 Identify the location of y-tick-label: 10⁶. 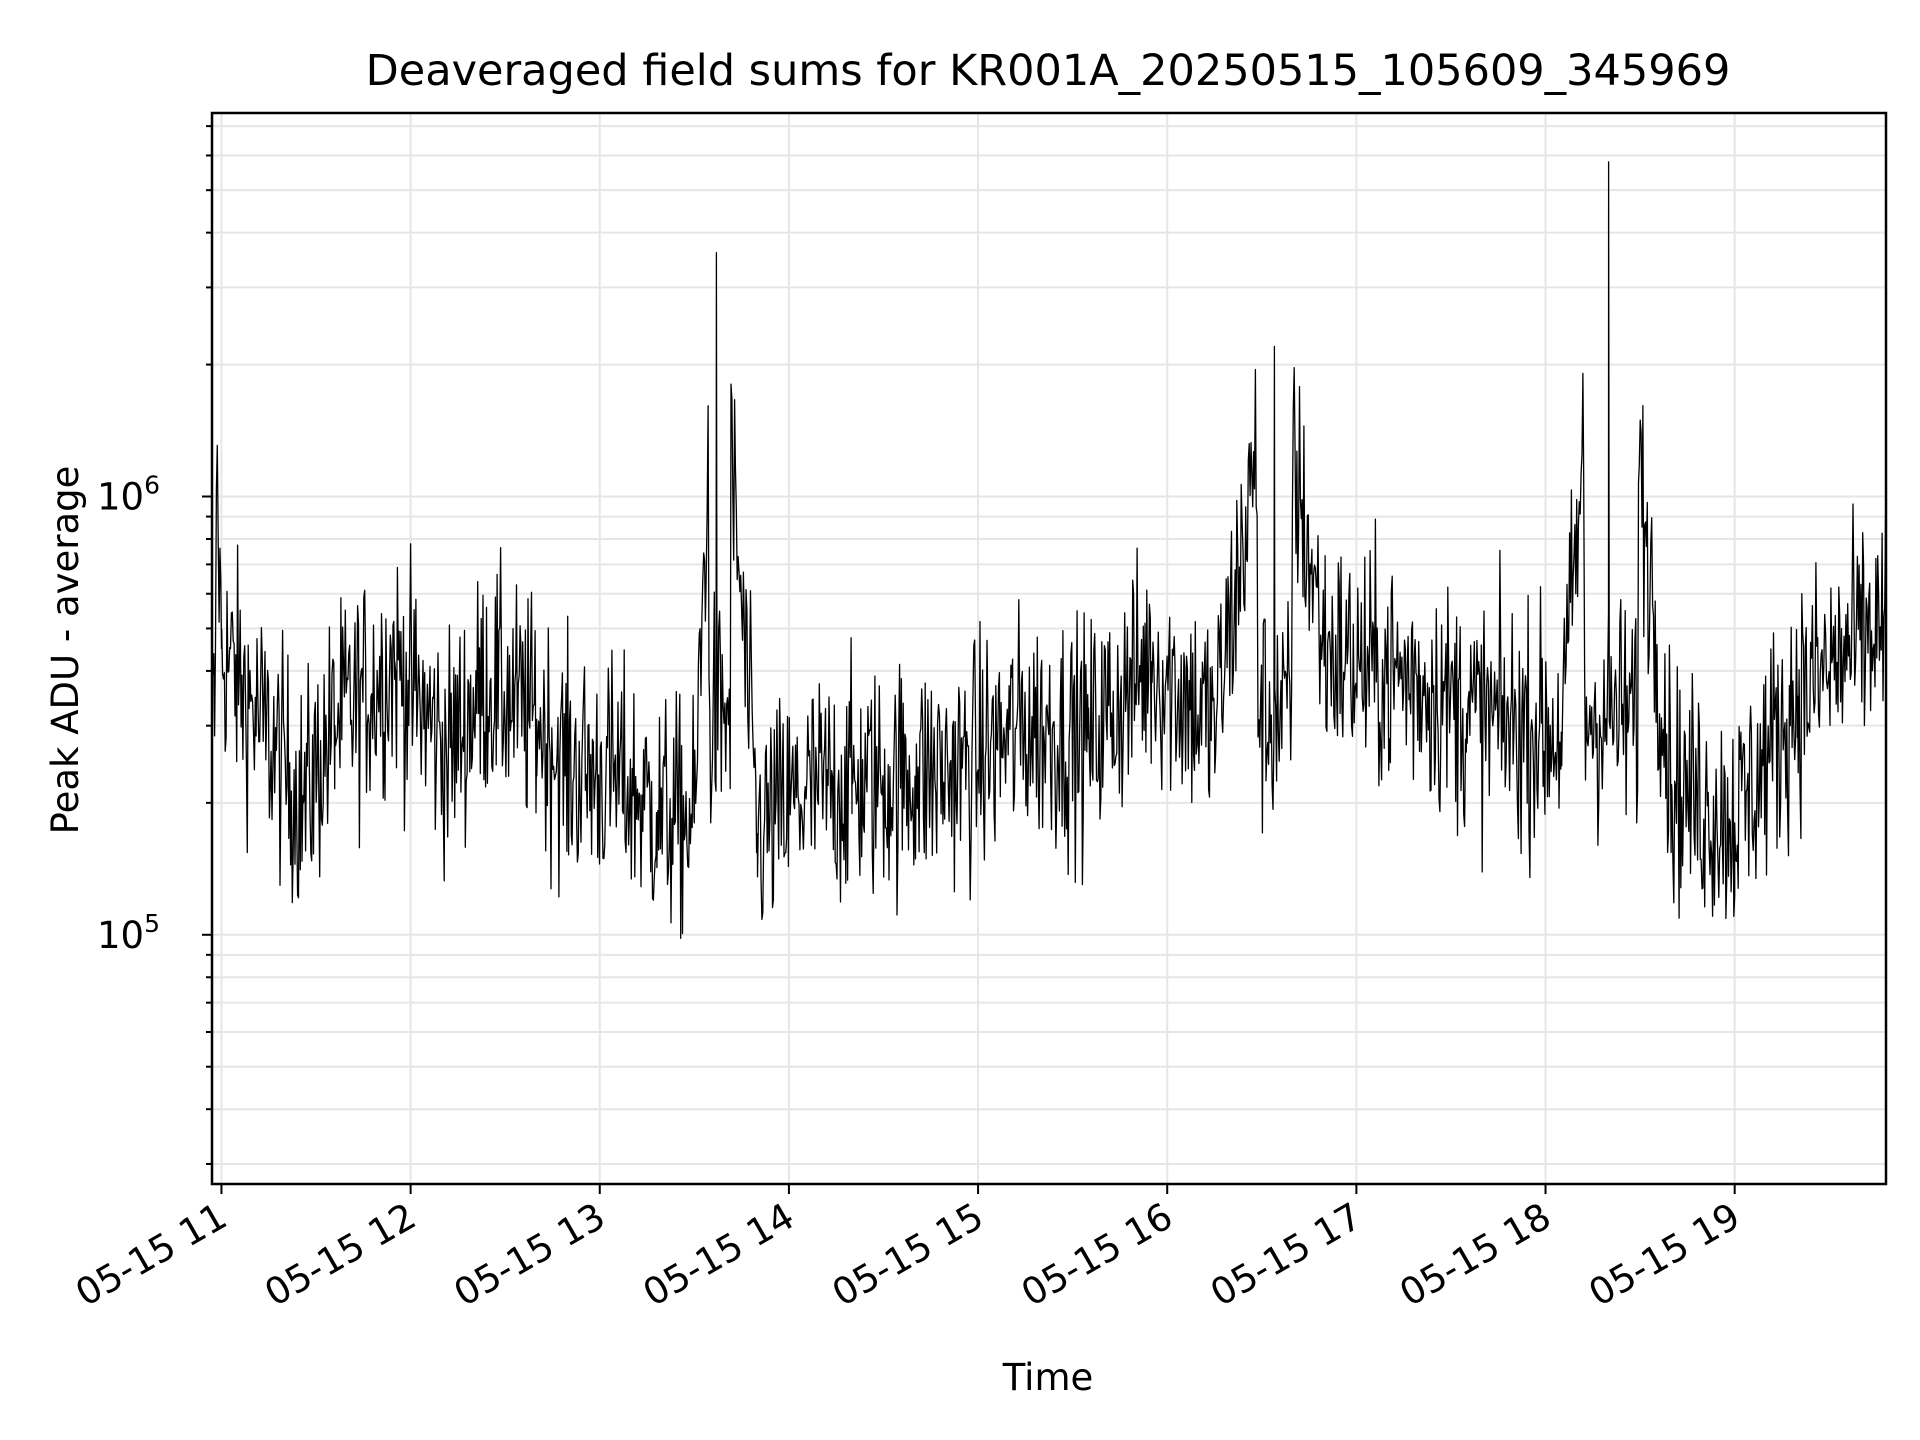
(128, 495).